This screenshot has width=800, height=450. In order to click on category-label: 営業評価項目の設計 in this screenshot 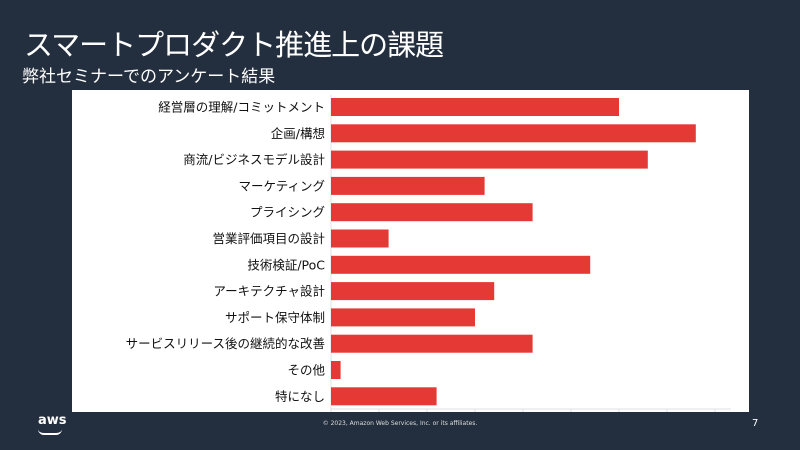, I will do `click(268, 238)`.